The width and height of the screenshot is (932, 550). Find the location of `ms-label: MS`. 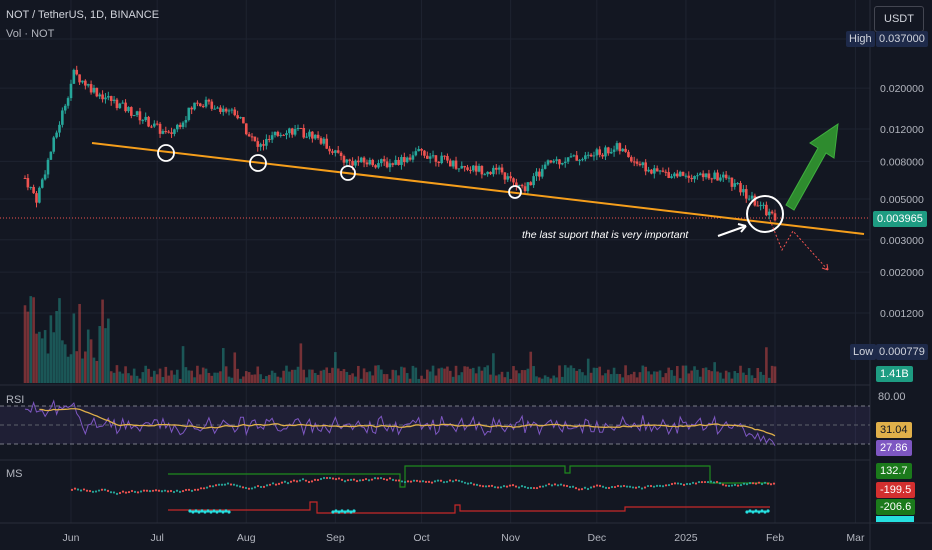

ms-label: MS is located at coordinates (14, 474).